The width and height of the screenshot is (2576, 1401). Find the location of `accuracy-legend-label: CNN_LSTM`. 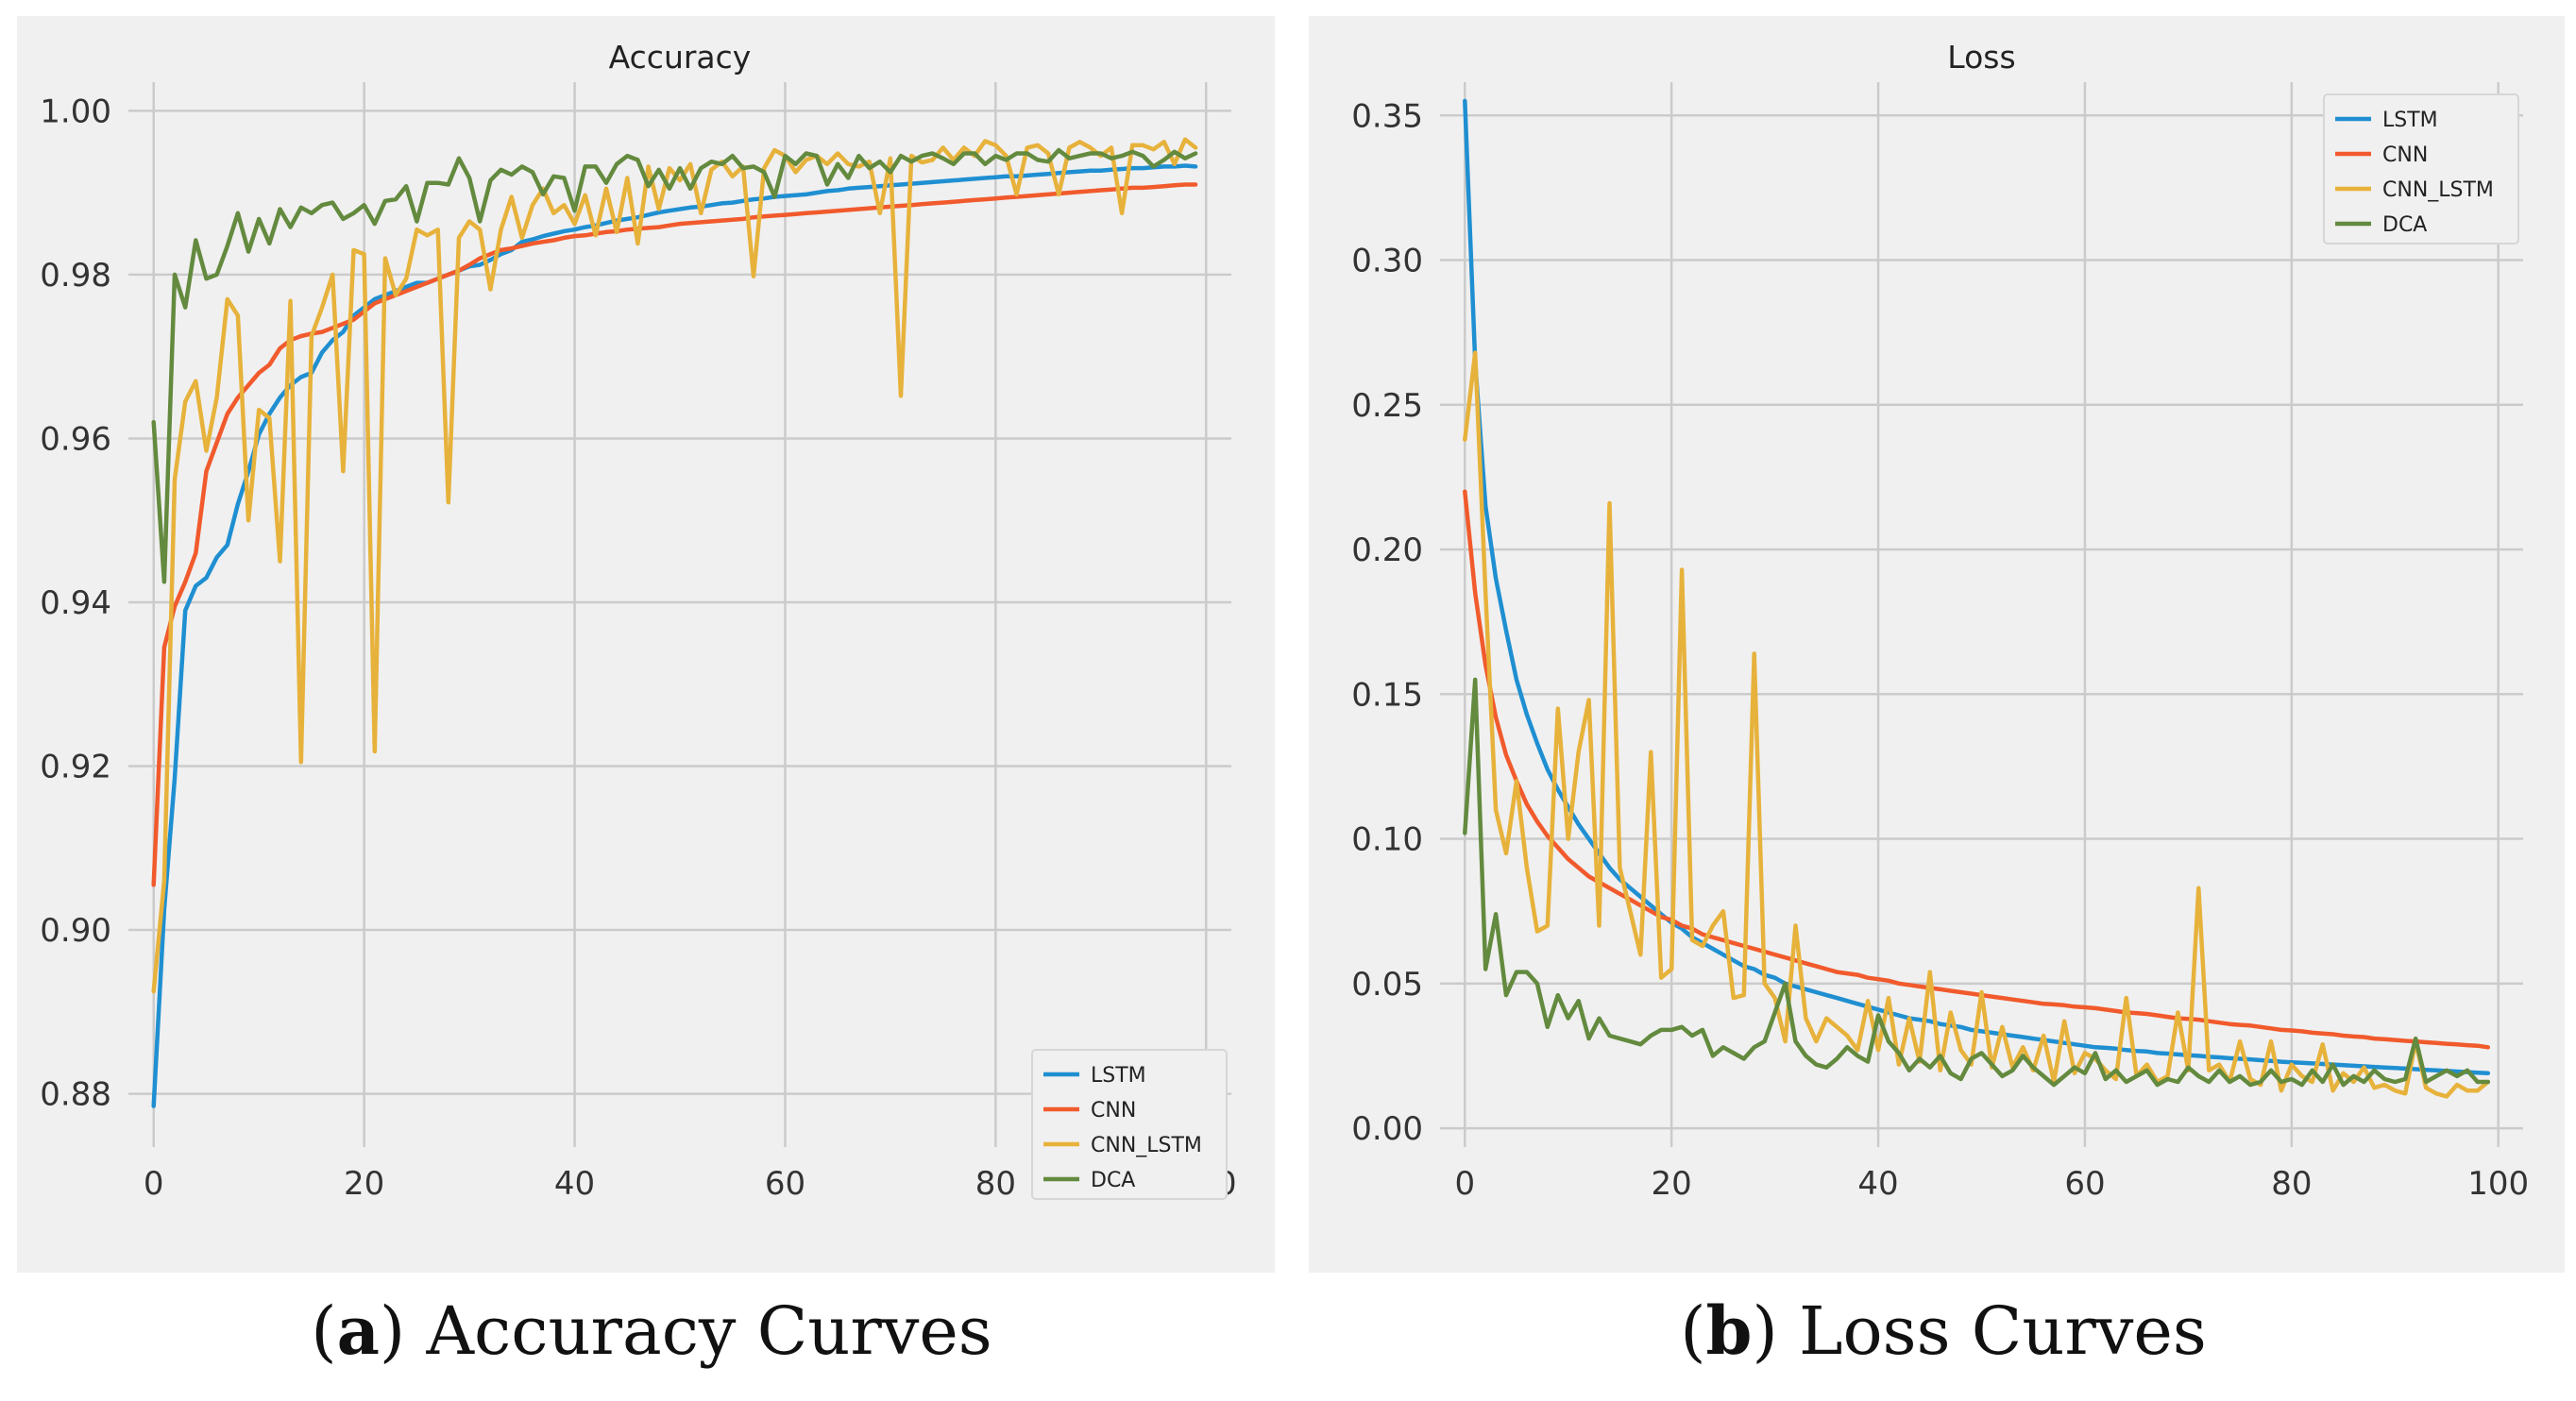

accuracy-legend-label: CNN_LSTM is located at coordinates (1146, 1146).